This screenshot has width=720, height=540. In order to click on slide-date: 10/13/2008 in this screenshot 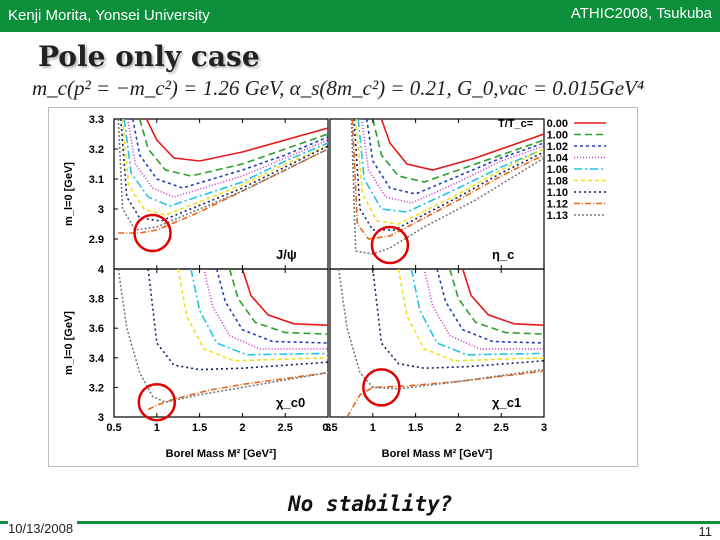, I will do `click(43, 528)`.